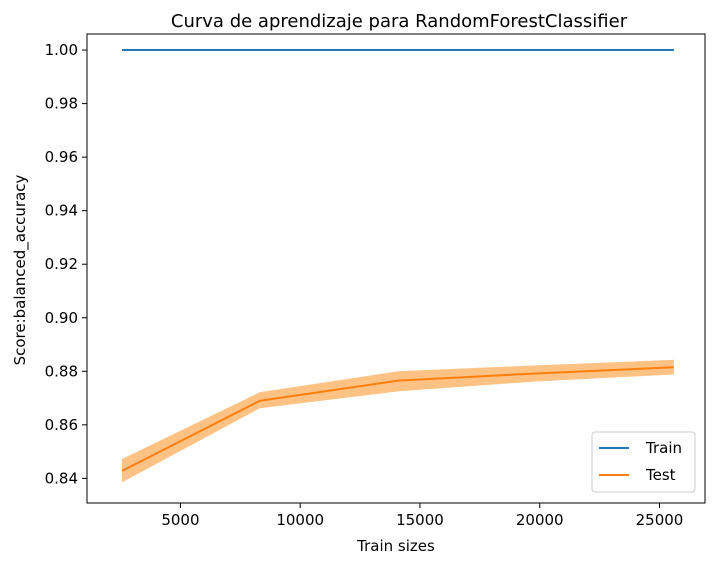 The width and height of the screenshot is (716, 563). Describe the element at coordinates (660, 520) in the screenshot. I see `x-tick-label: 25000` at that location.